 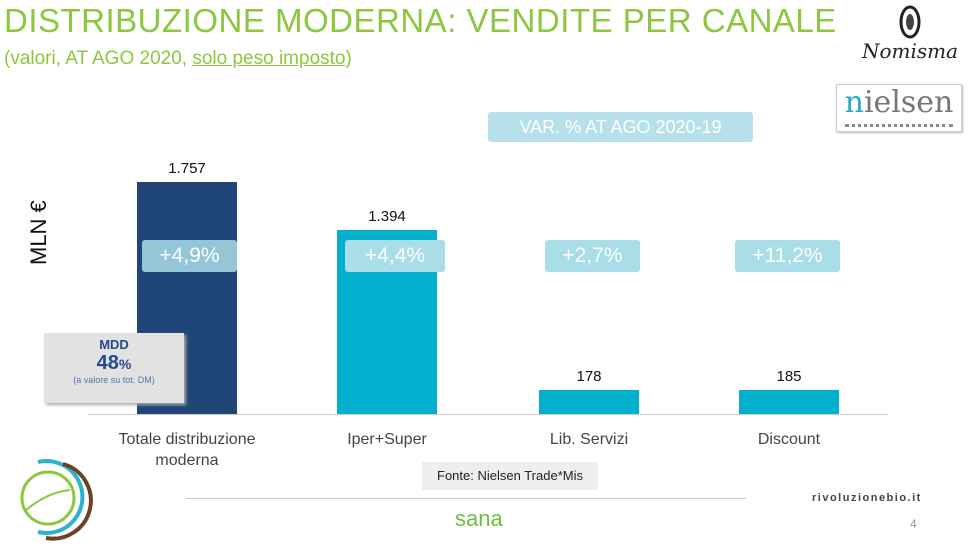 What do you see at coordinates (387, 216) in the screenshot?
I see `value-label: 1.394` at bounding box center [387, 216].